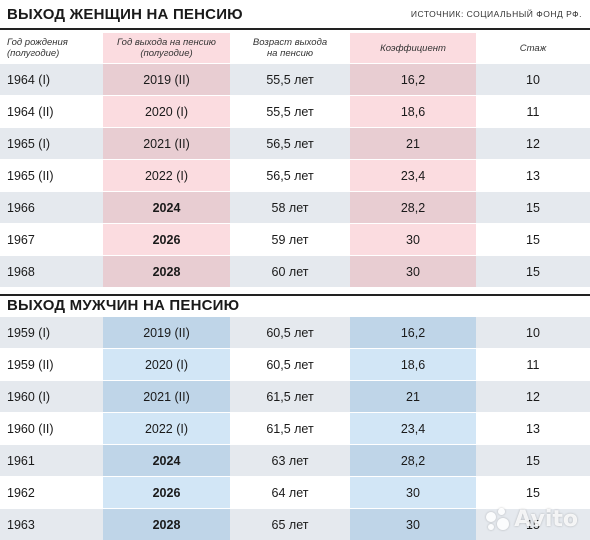  I want to click on birth-cell: 1961, so click(21, 460).